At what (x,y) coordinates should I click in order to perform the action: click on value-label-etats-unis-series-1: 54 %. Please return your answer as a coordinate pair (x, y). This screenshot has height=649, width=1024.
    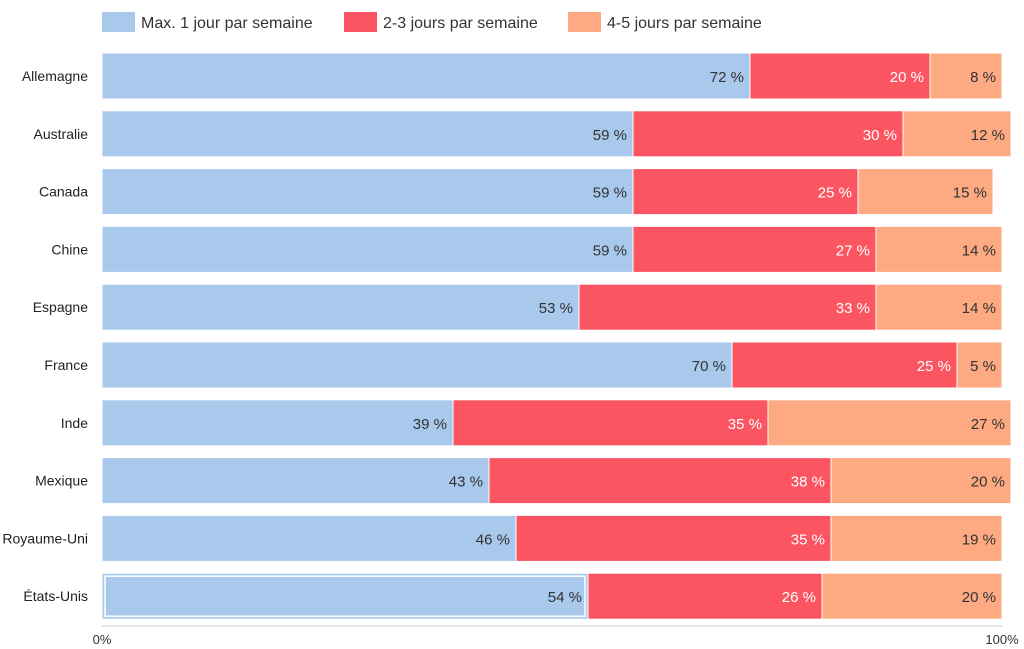
    Looking at the image, I should click on (565, 597).